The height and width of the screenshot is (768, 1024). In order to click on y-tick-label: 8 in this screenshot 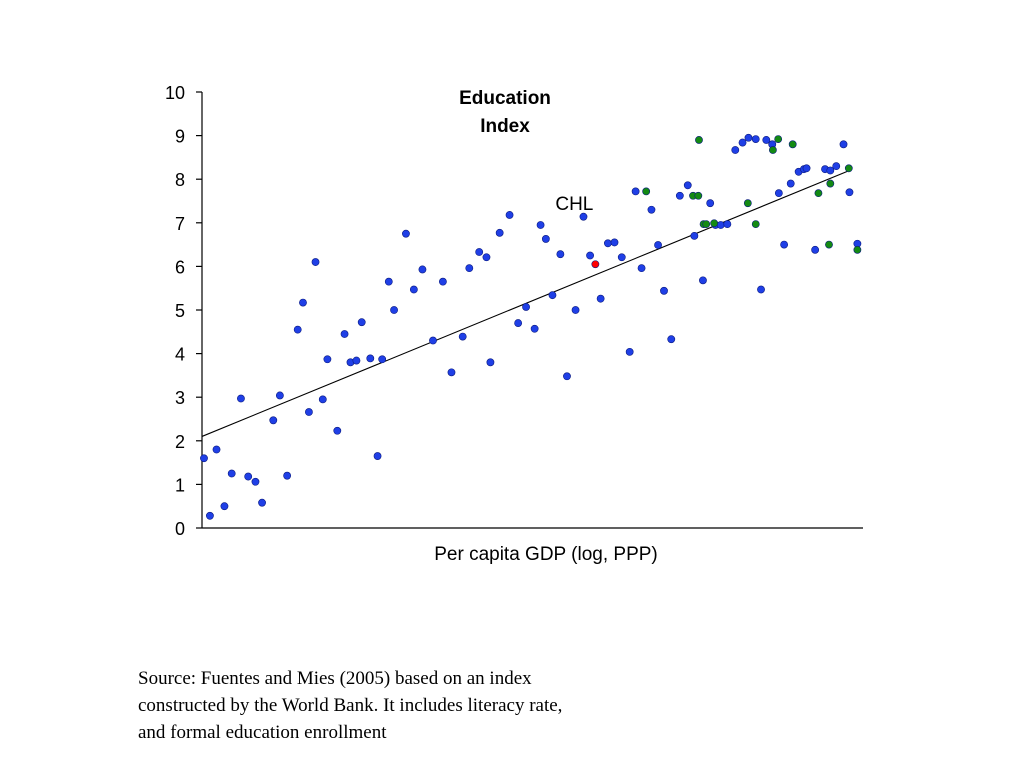, I will do `click(180, 180)`.